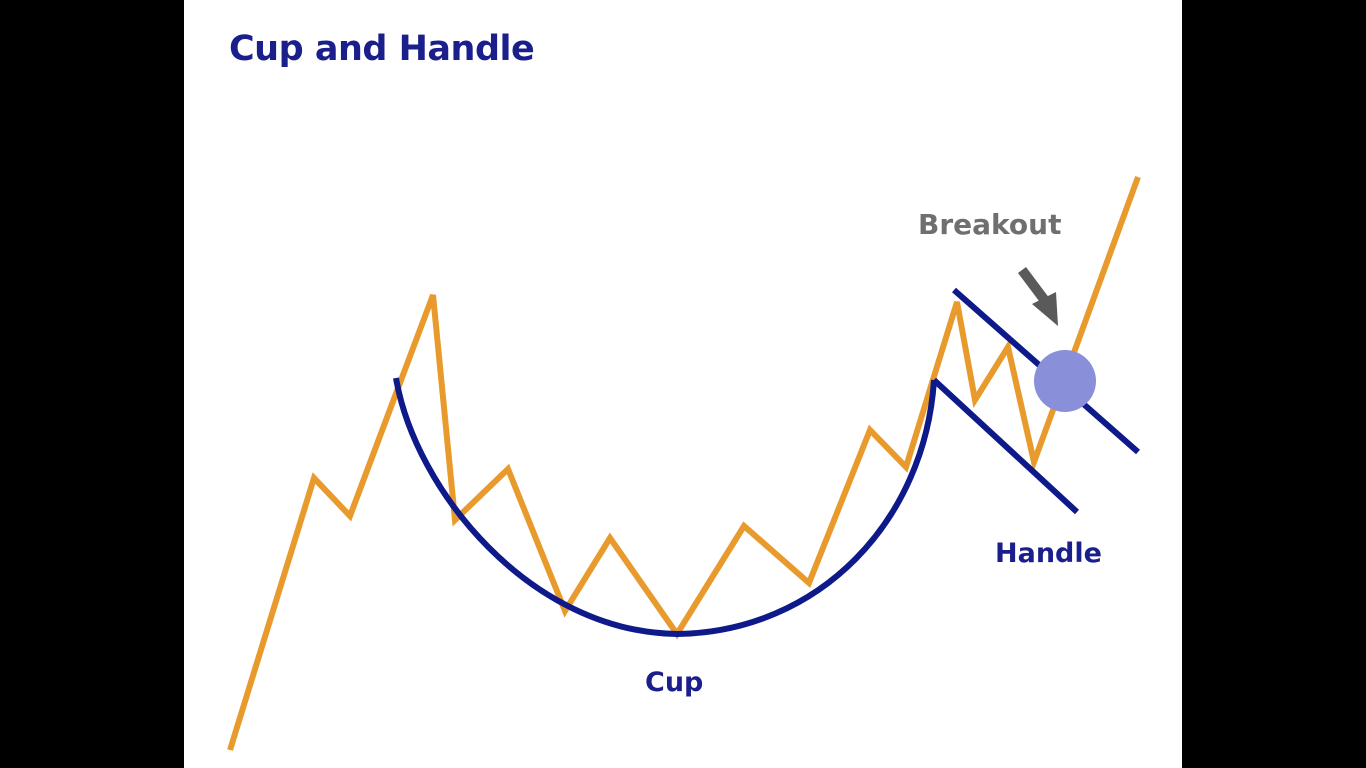 The height and width of the screenshot is (768, 1366). What do you see at coordinates (1005, 446) in the screenshot?
I see `handle-lower-line` at bounding box center [1005, 446].